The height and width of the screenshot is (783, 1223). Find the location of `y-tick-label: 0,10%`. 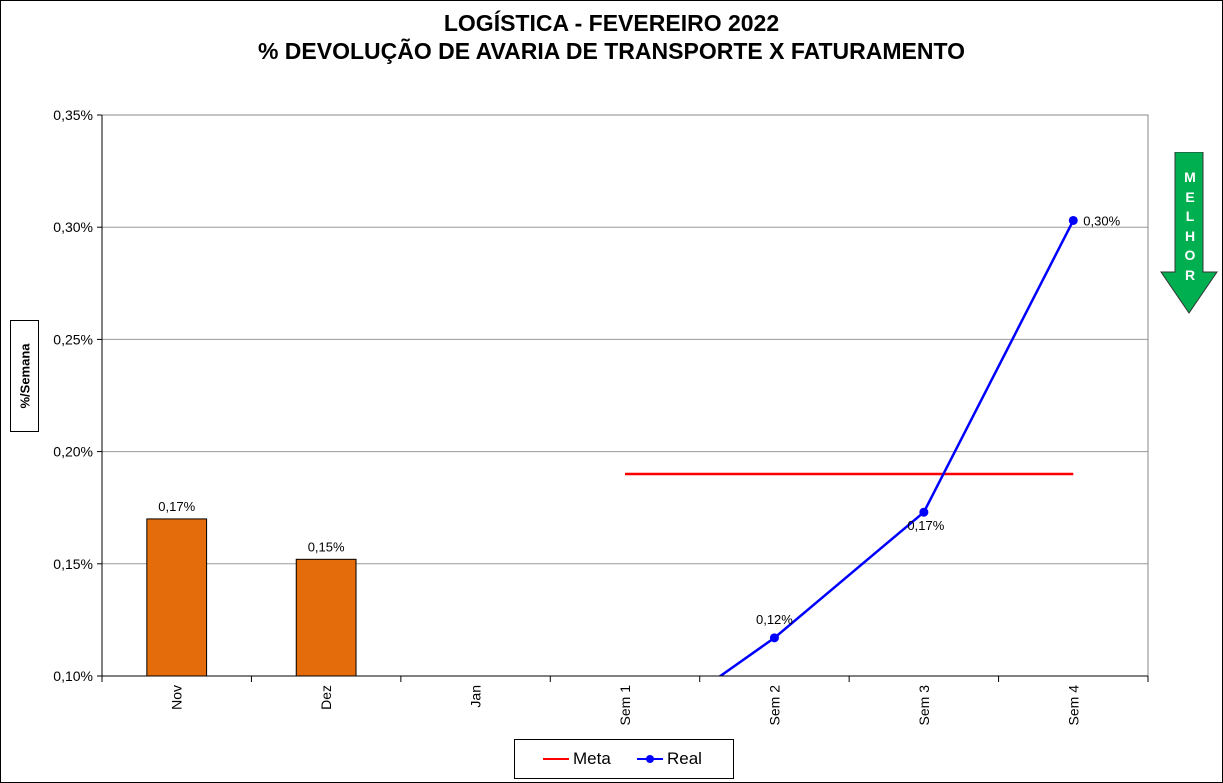

y-tick-label: 0,10% is located at coordinates (73, 676).